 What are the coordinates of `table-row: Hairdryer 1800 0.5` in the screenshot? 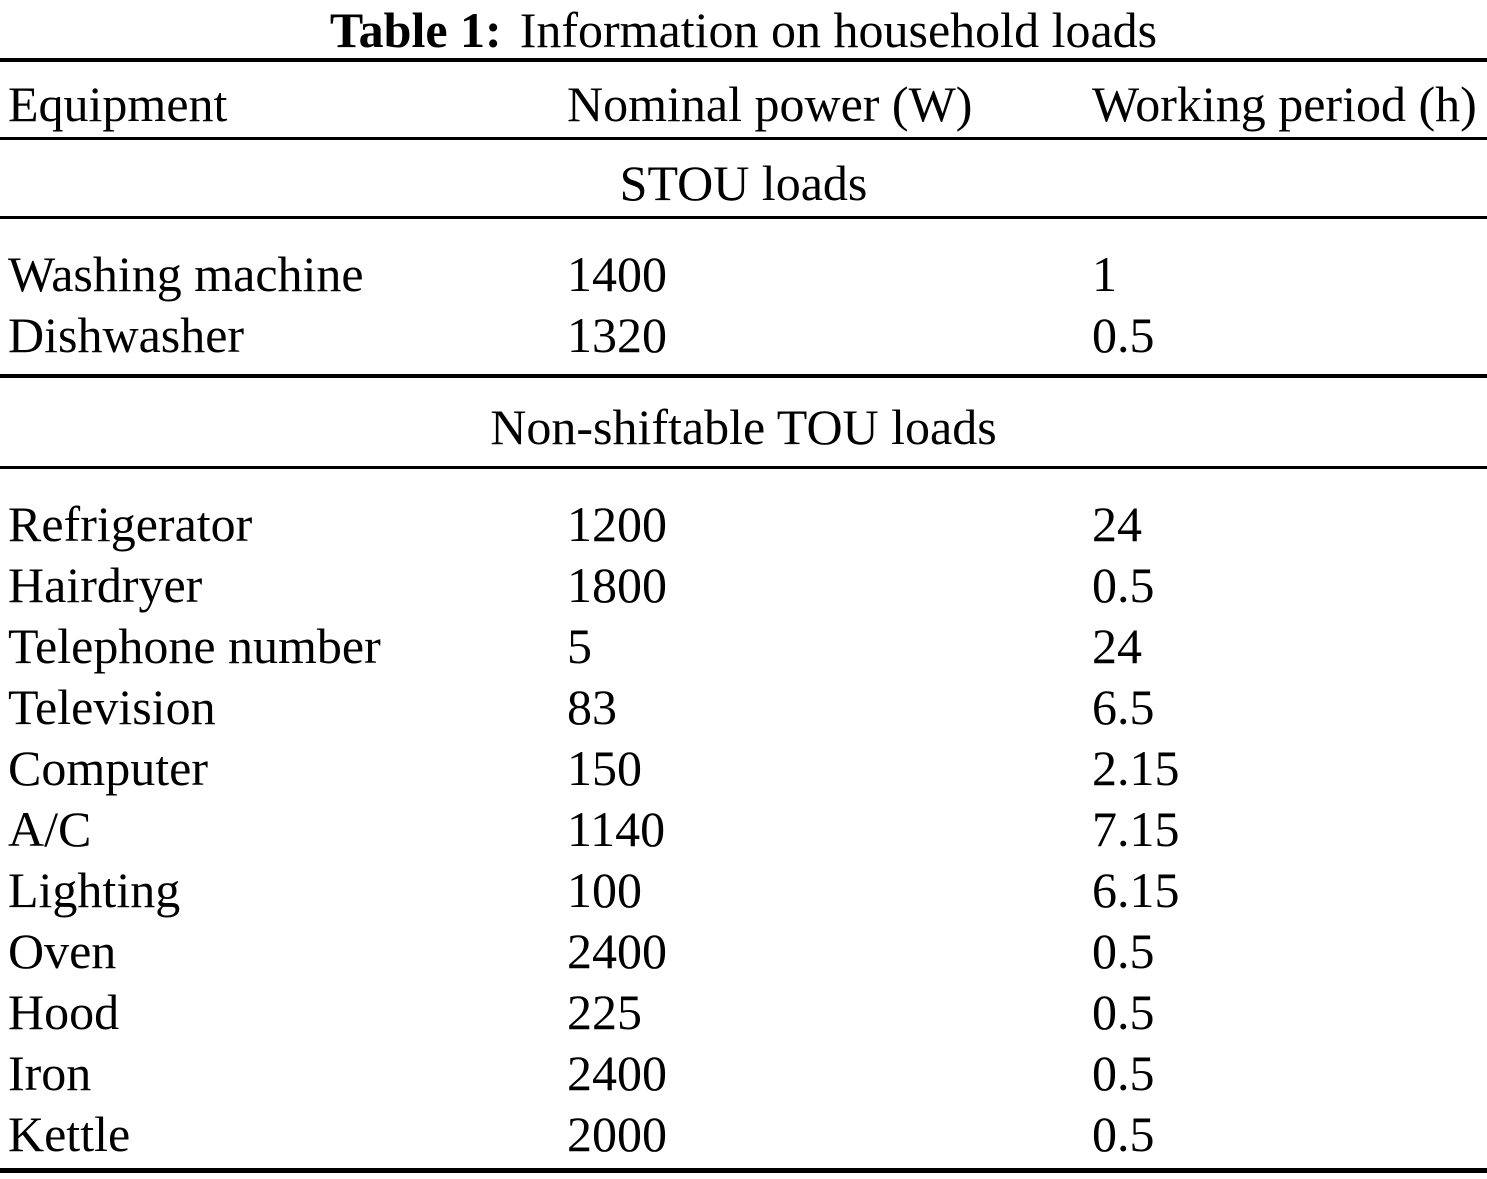 It's located at (743, 585).